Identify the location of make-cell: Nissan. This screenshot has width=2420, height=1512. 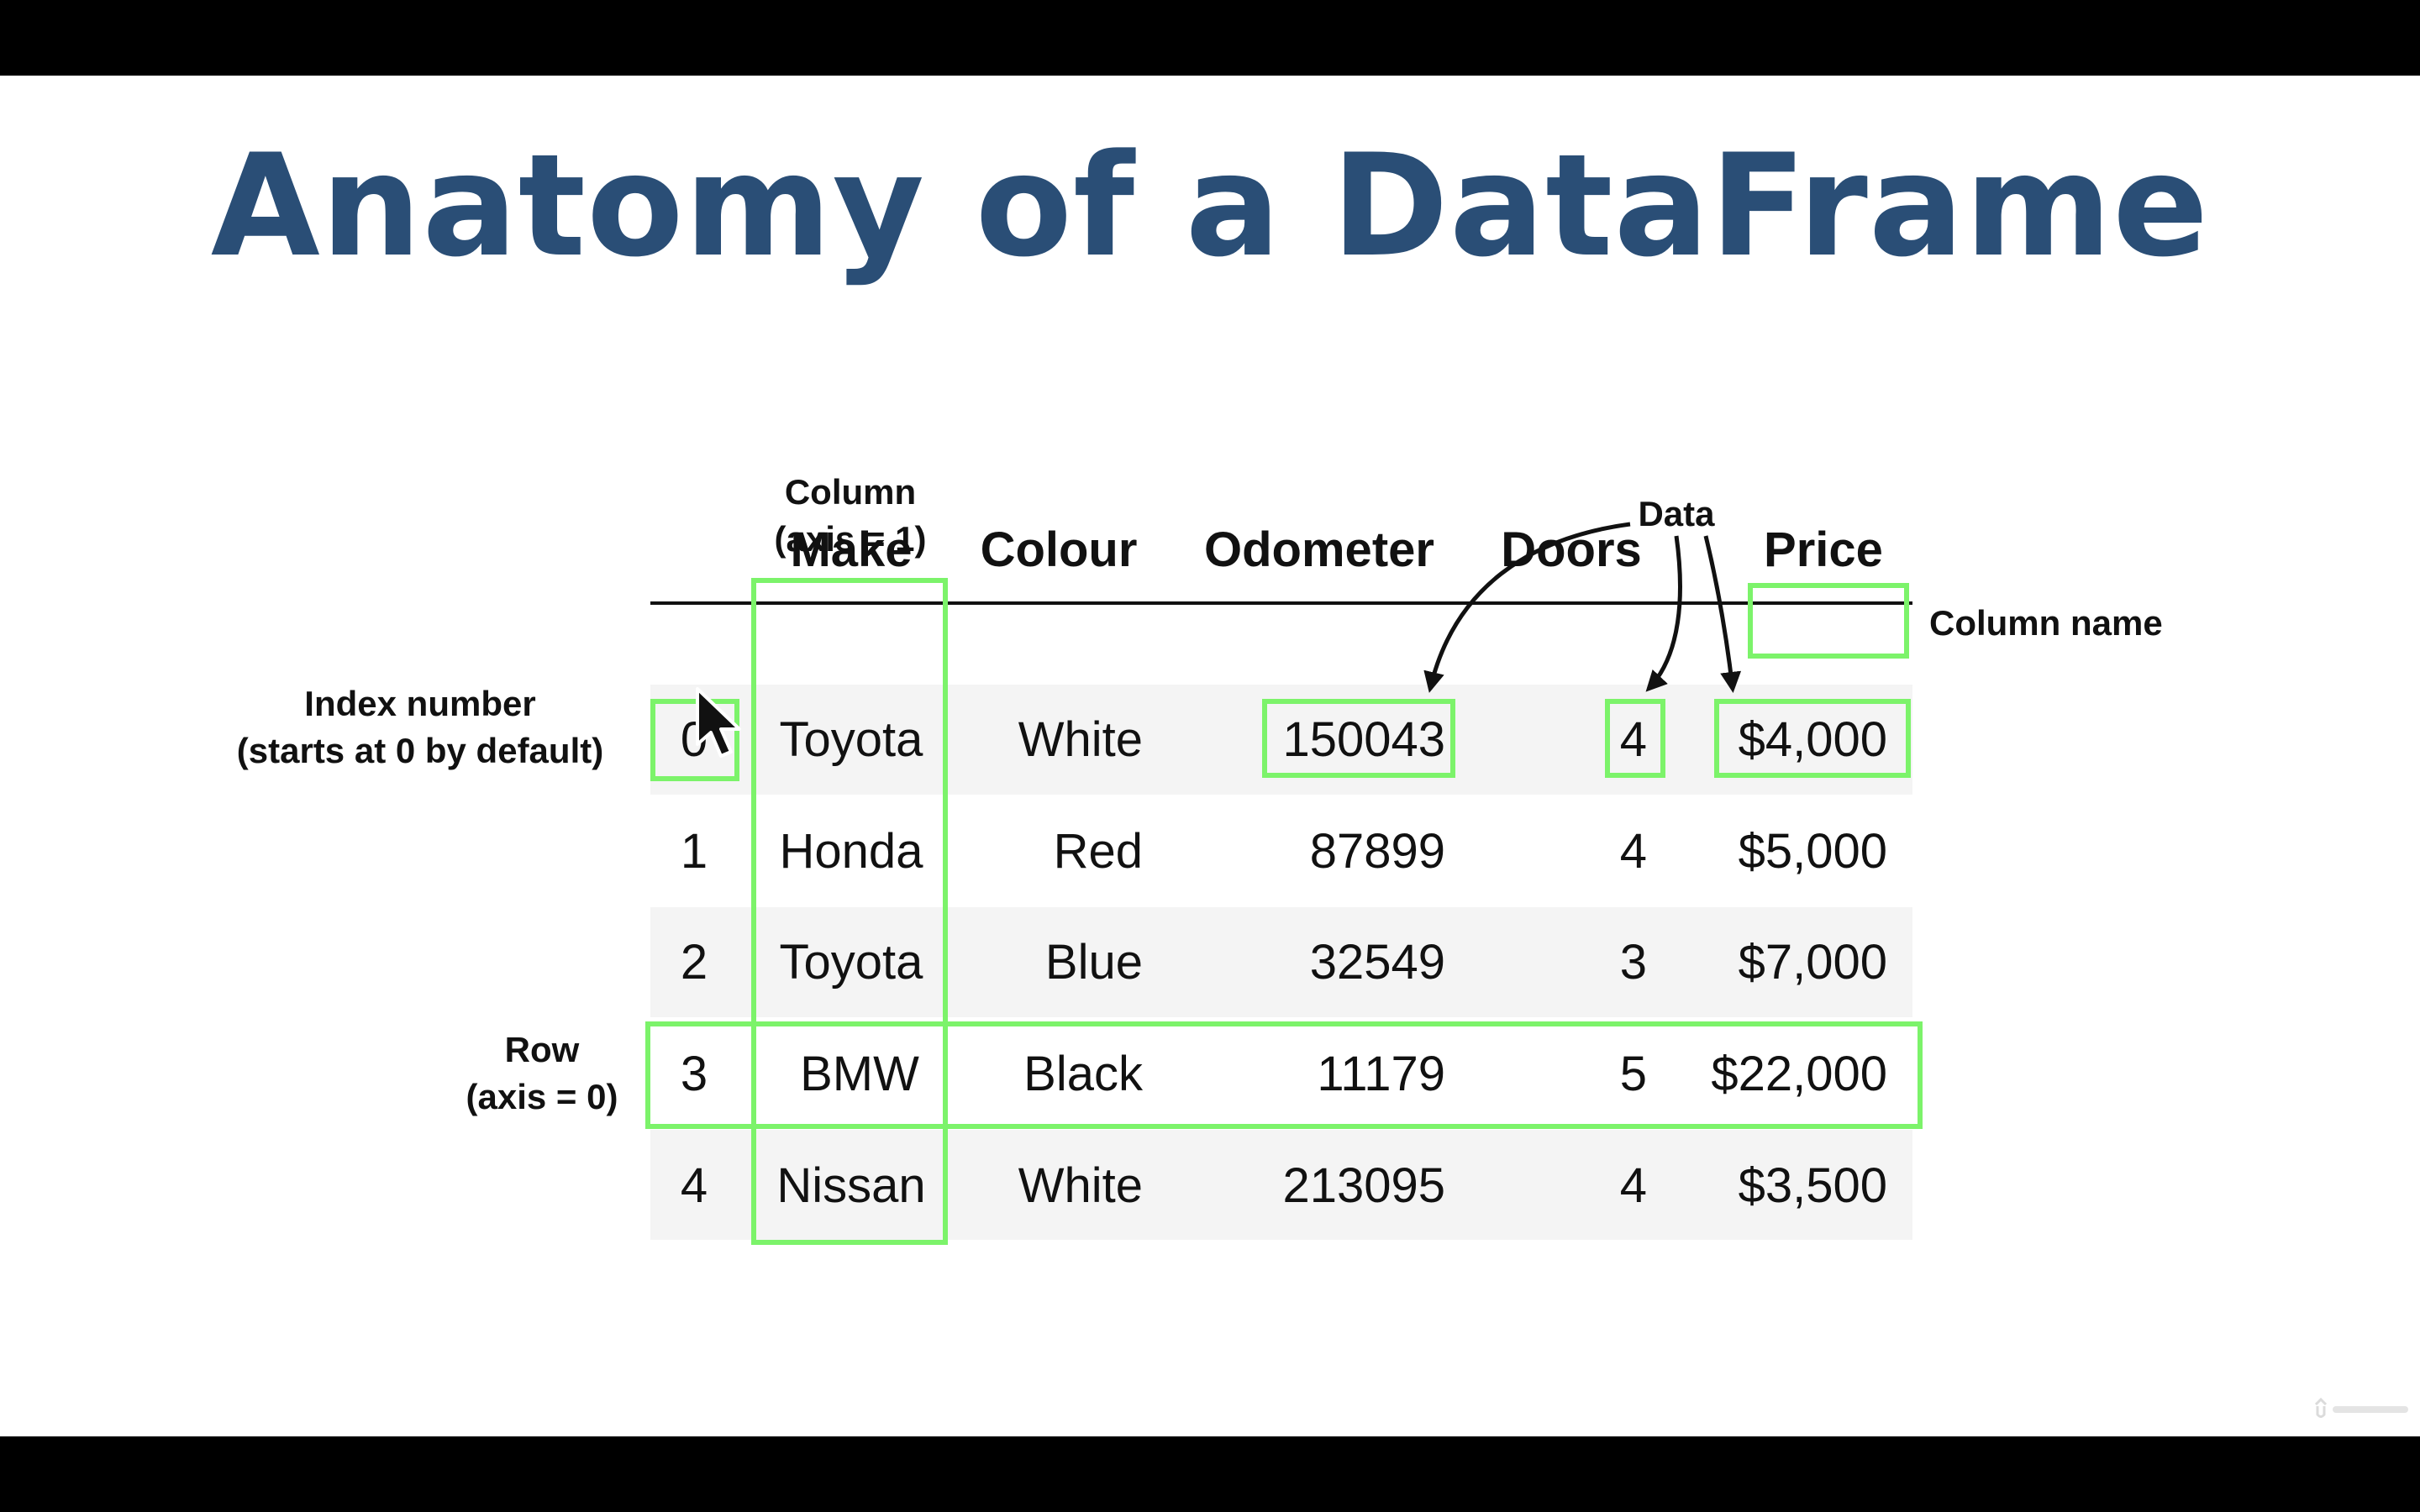
(851, 1185).